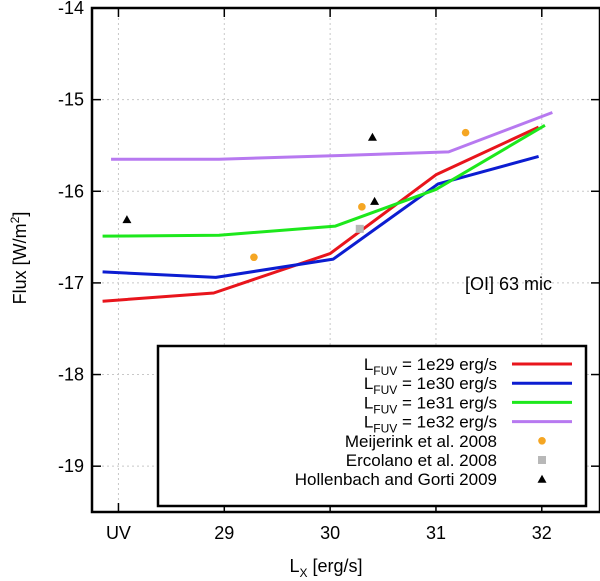 The height and width of the screenshot is (581, 600). What do you see at coordinates (359, 228) in the screenshot?
I see `data-point-square` at bounding box center [359, 228].